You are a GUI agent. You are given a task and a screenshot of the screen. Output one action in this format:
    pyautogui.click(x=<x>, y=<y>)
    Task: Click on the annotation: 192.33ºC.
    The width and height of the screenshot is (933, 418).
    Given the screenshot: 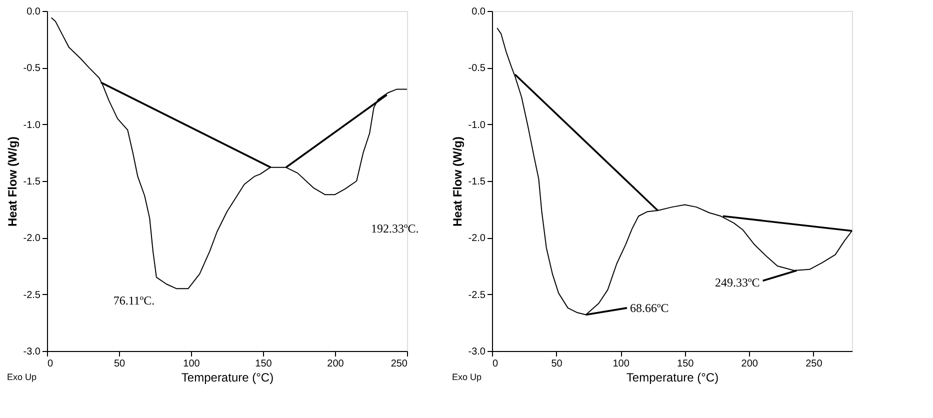 What is the action you would take?
    pyautogui.click(x=395, y=229)
    